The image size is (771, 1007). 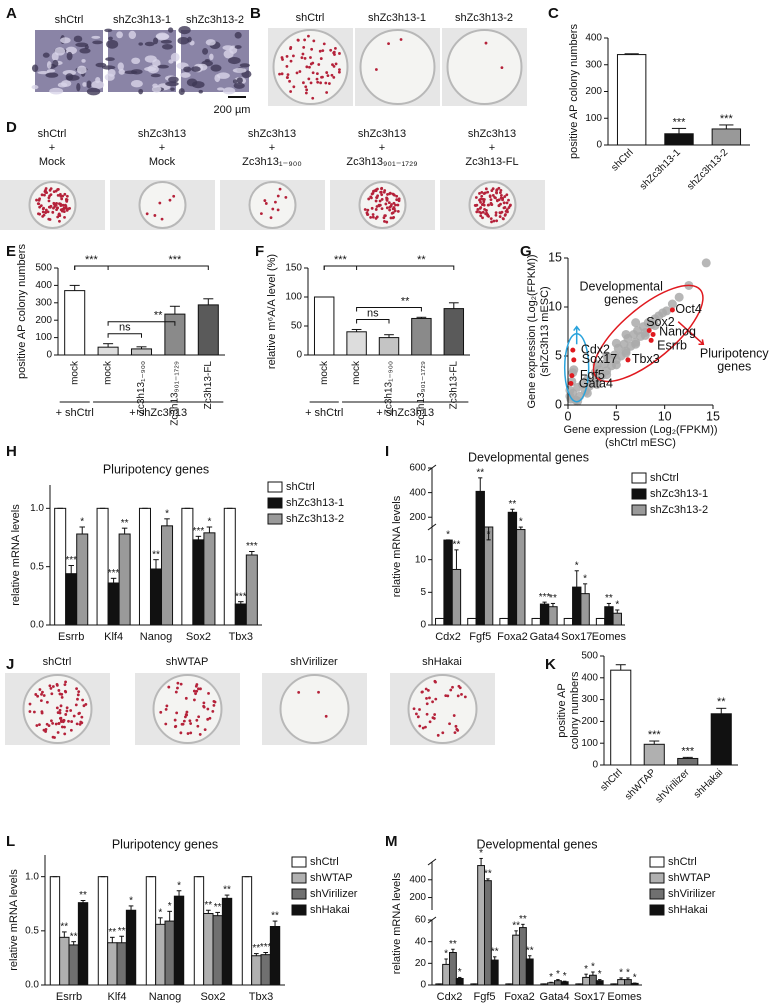 What do you see at coordinates (573, 350) in the screenshot?
I see `gene-point` at bounding box center [573, 350].